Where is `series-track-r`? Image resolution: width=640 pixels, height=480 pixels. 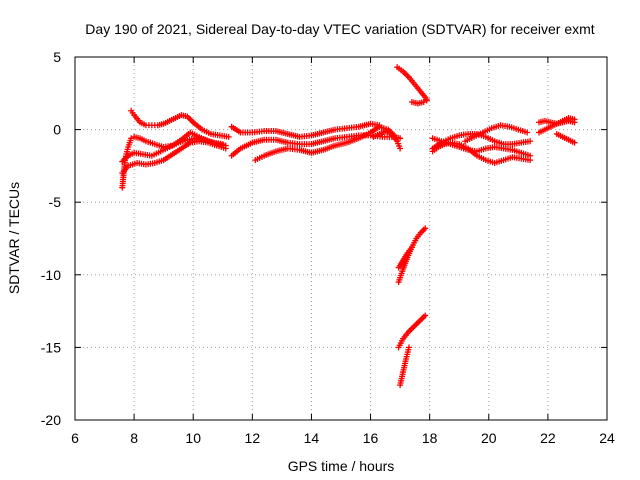 series-track-r is located at coordinates (496, 133).